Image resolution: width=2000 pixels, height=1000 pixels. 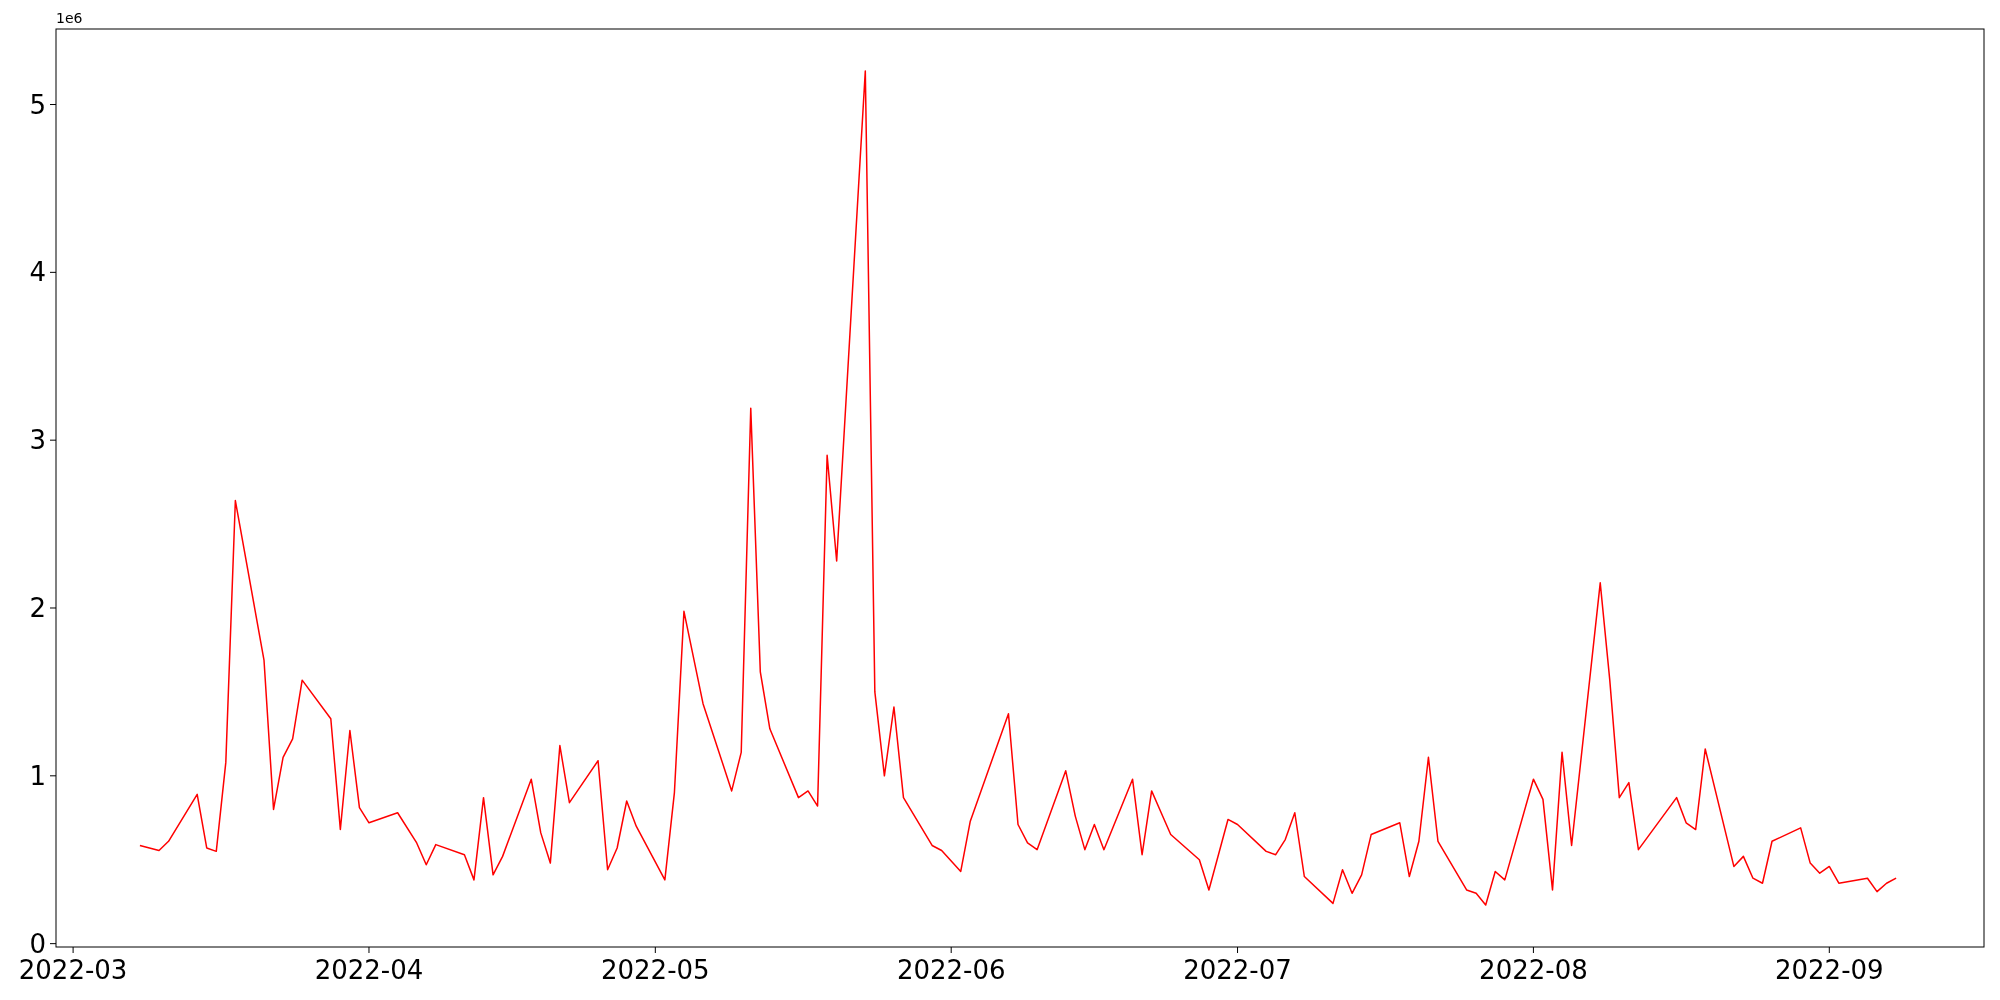 What do you see at coordinates (37, 104) in the screenshot?
I see `y-tick-label: 5` at bounding box center [37, 104].